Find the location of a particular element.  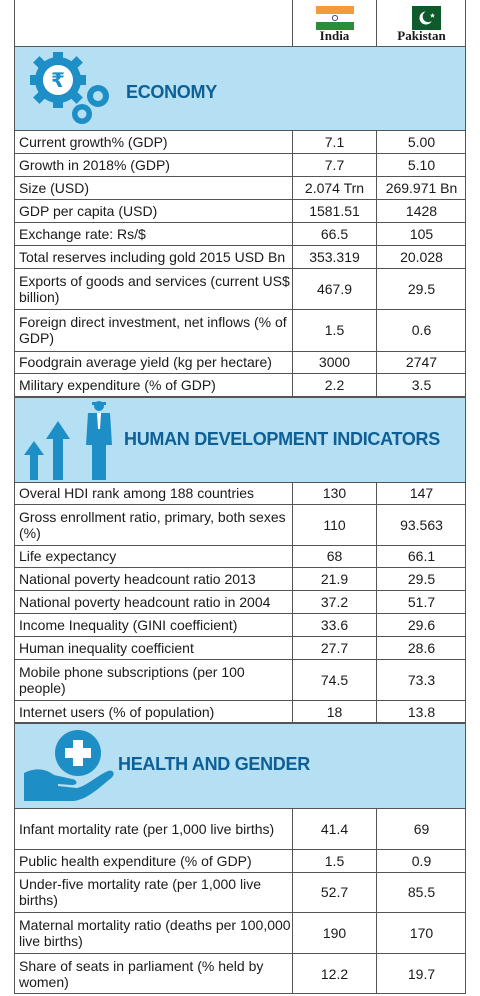

row-label: Exchange rate: Rs/$ is located at coordinates (82, 233).